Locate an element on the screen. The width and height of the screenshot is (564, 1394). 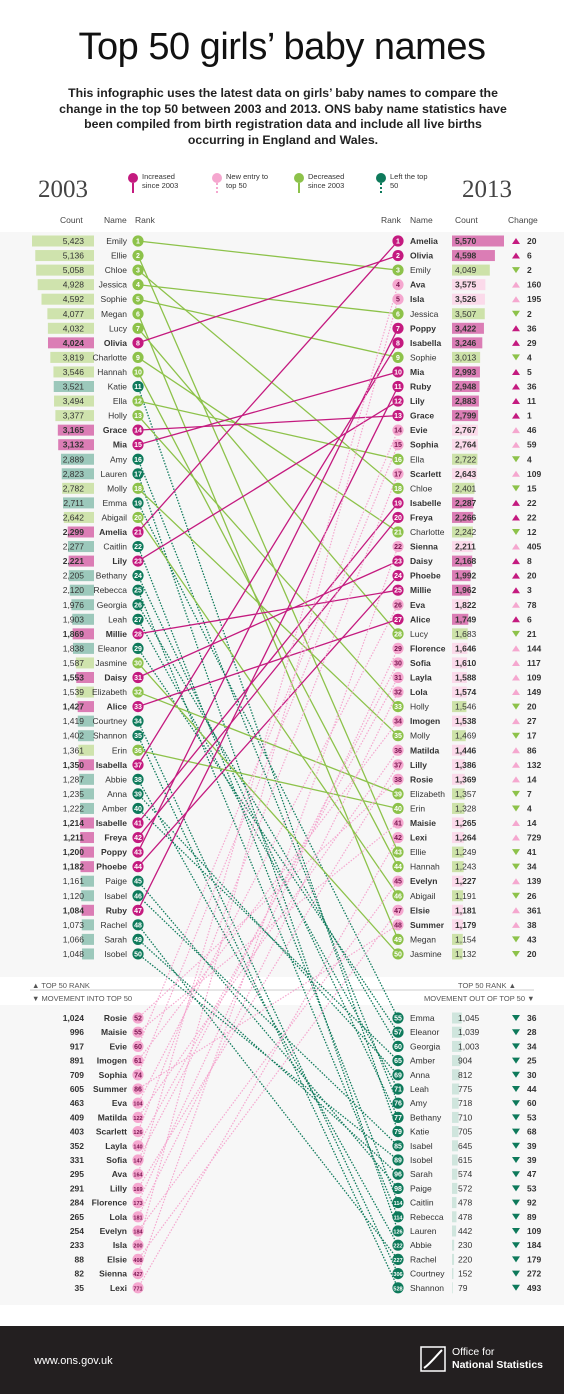
count-out: 1,045 is located at coordinates (469, 1018).